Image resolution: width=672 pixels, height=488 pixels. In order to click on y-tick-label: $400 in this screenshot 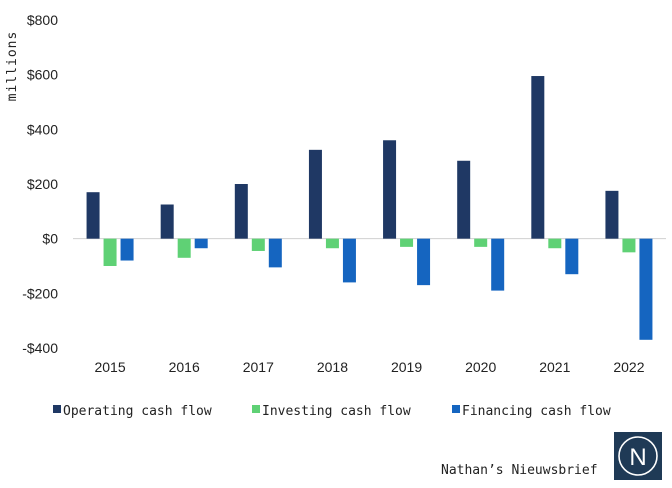, I will do `click(42, 129)`.